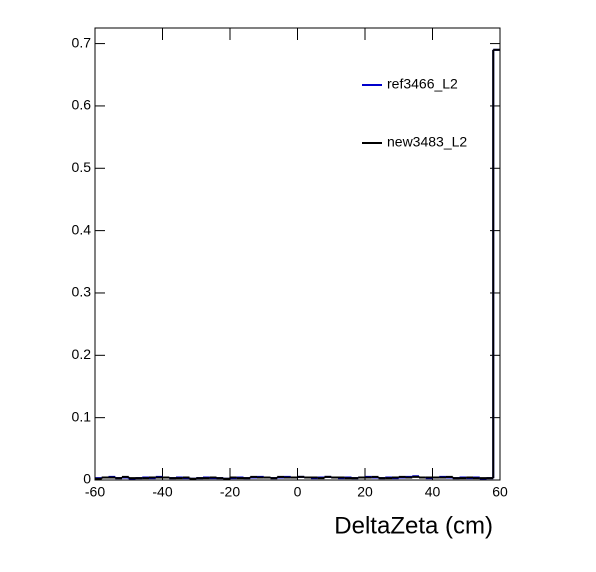 The height and width of the screenshot is (572, 596). I want to click on y-tick-label: 0.1, so click(82, 416).